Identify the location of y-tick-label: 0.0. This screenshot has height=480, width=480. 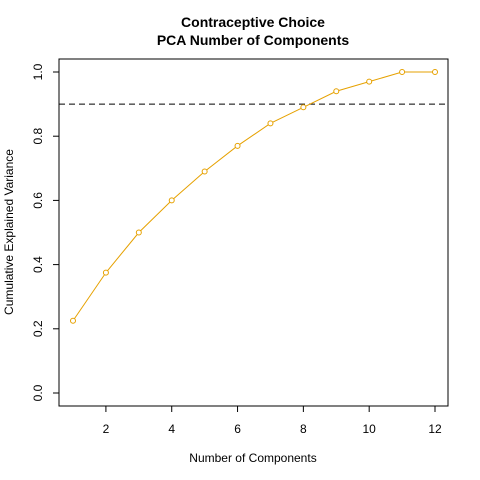
(38, 392).